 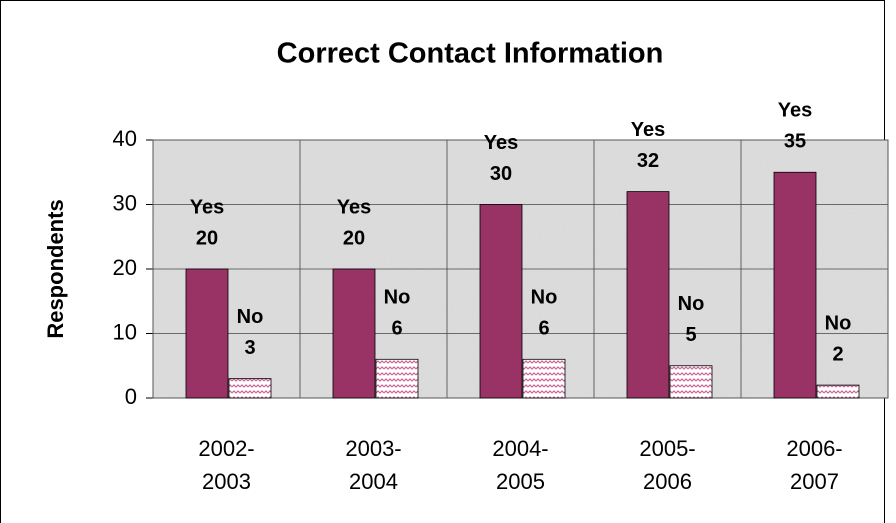 I want to click on y-tick-label: 40, so click(x=125, y=138).